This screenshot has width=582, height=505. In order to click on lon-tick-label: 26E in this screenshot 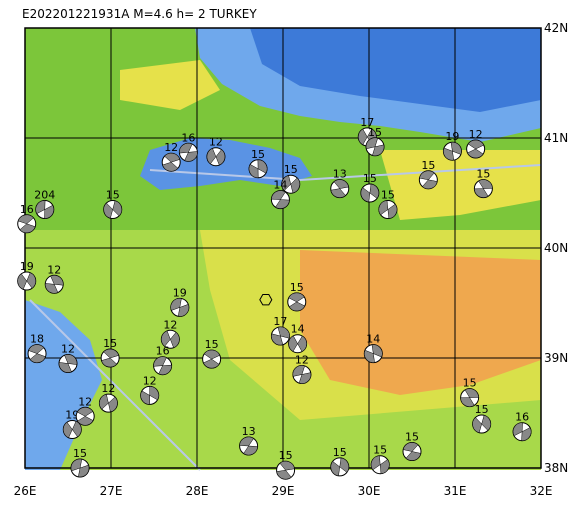, I will do `click(25, 491)`.